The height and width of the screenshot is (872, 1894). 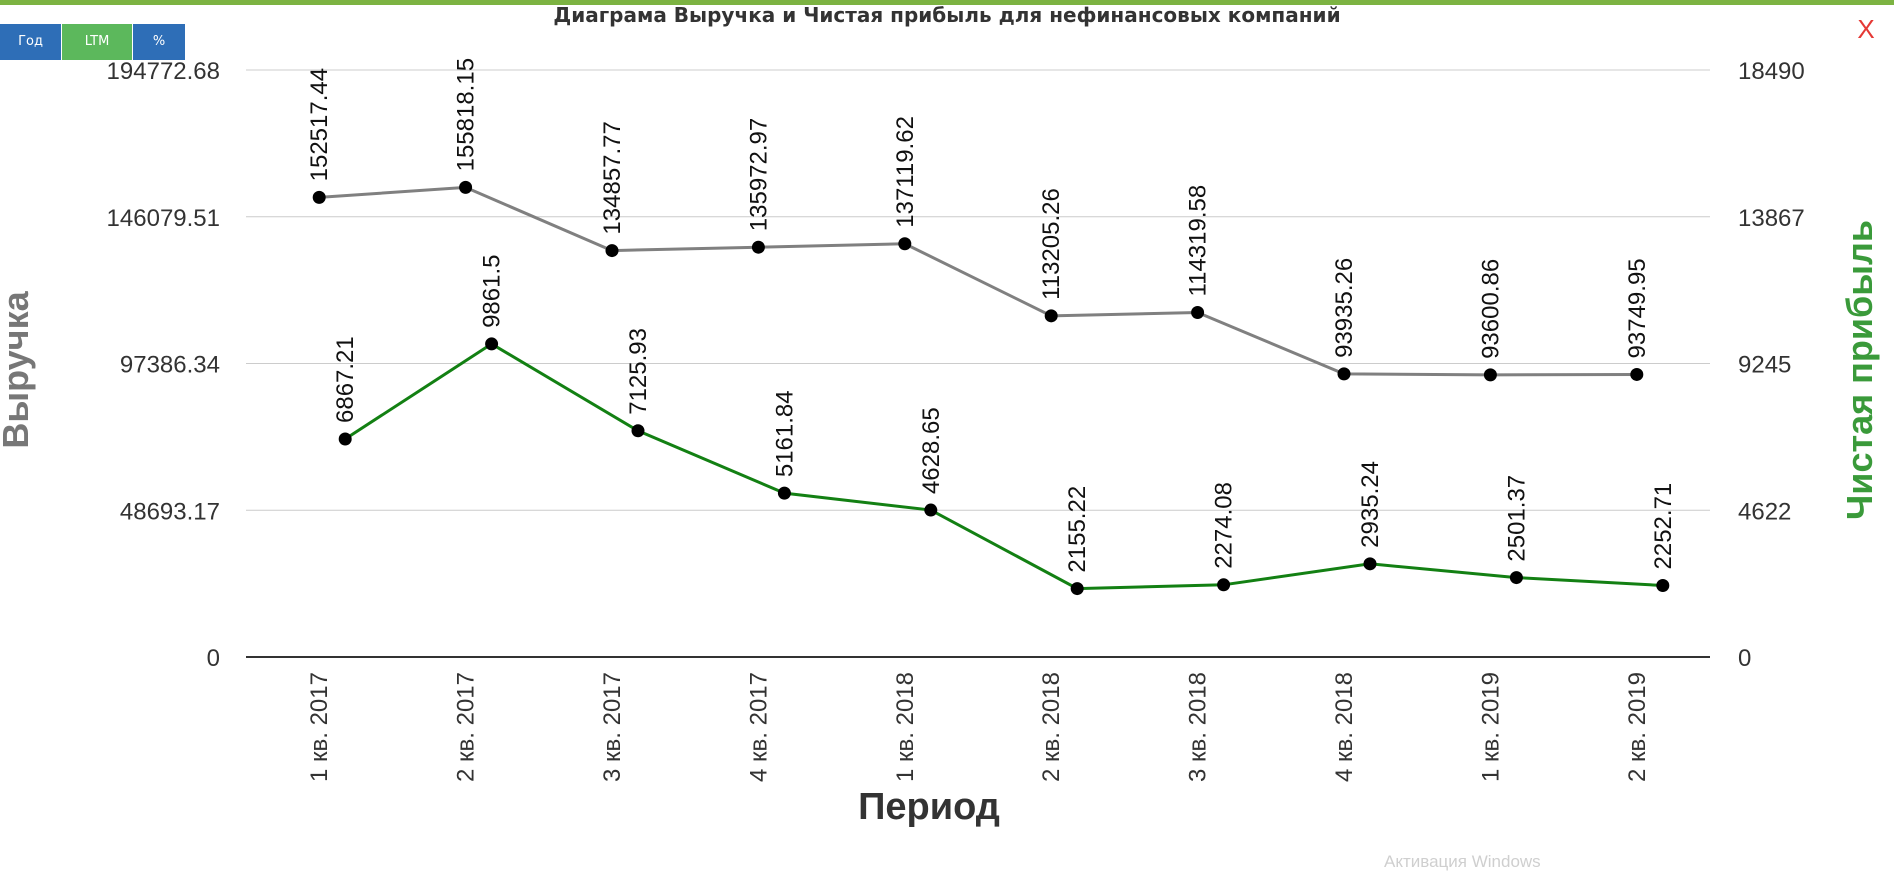 What do you see at coordinates (1637, 308) in the screenshot?
I see `revenue-data-label: 93749.95` at bounding box center [1637, 308].